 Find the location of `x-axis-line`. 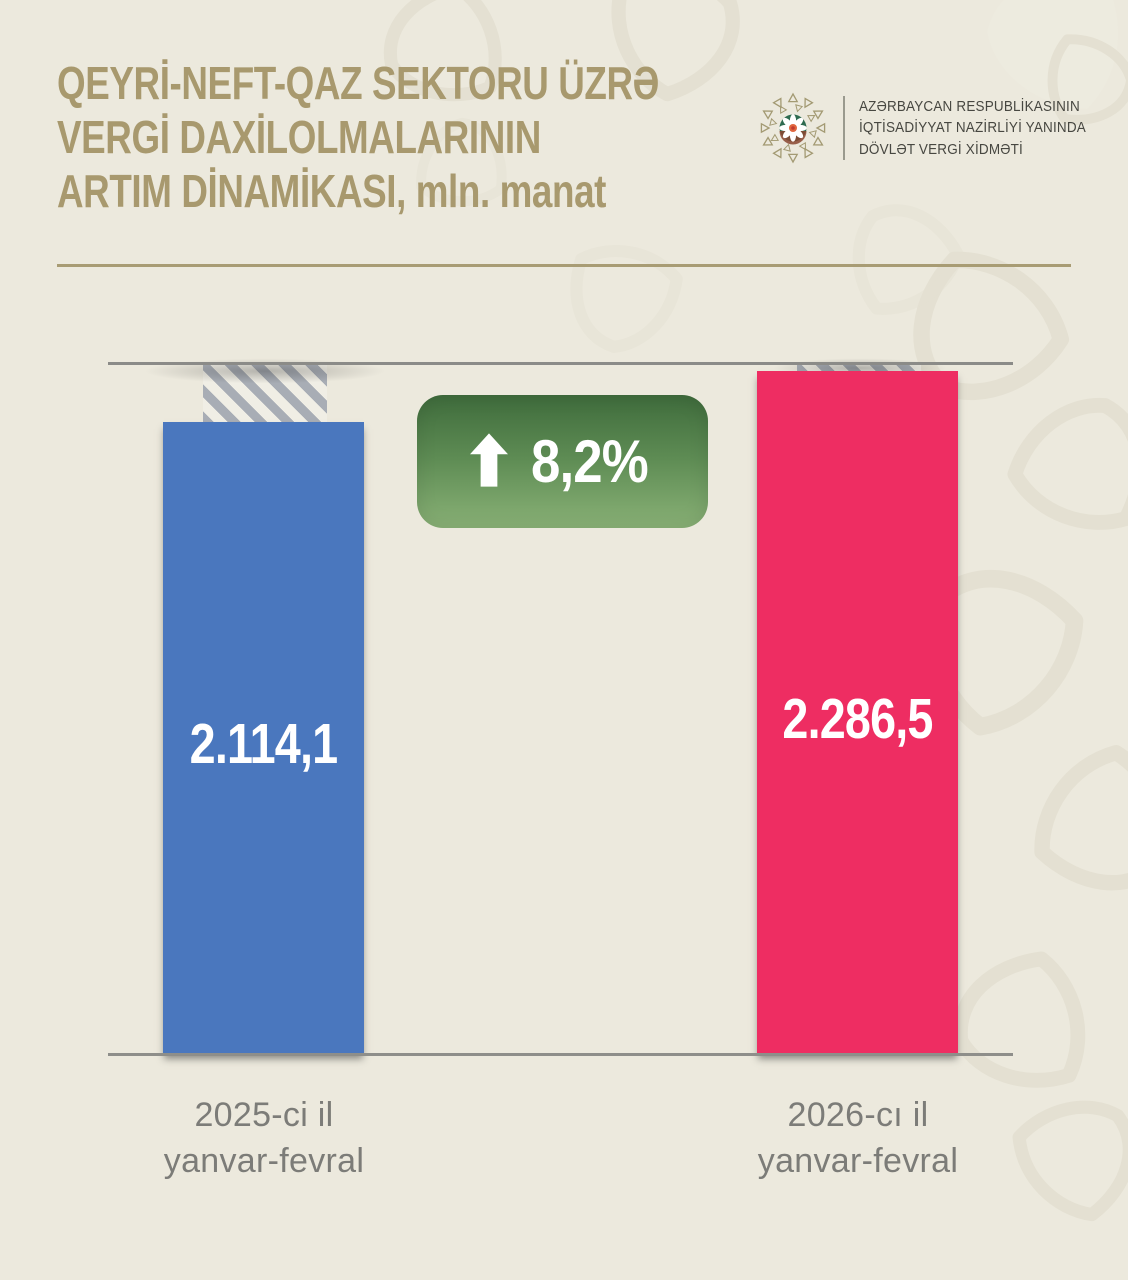

x-axis-line is located at coordinates (560, 1054).